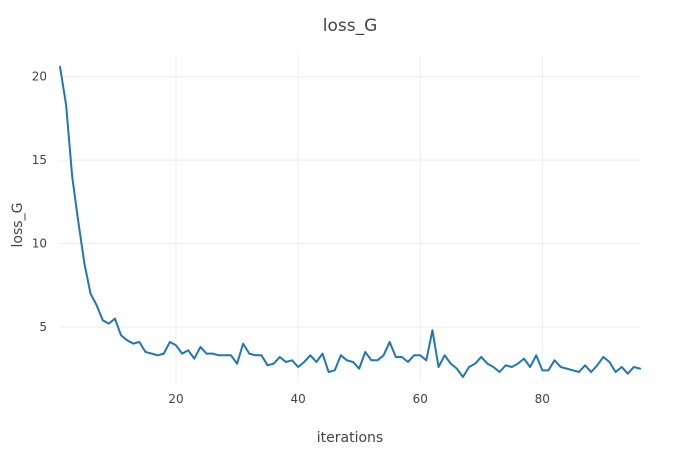 The image size is (700, 450). I want to click on y-axis-title: loss_G, so click(18, 225).